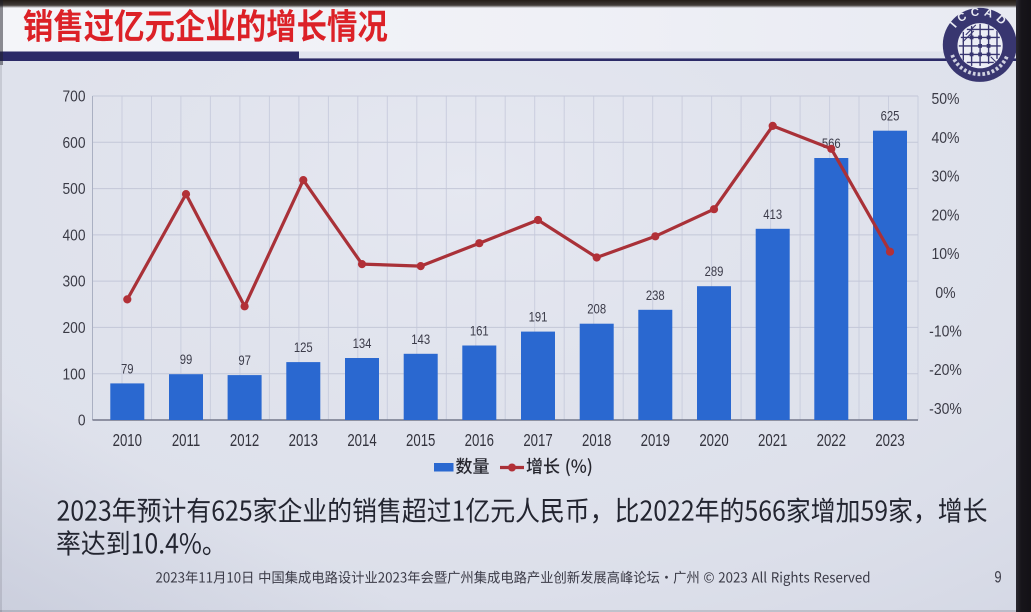  Describe the element at coordinates (945, 100) in the screenshot. I see `svg-text: 50%` at that location.